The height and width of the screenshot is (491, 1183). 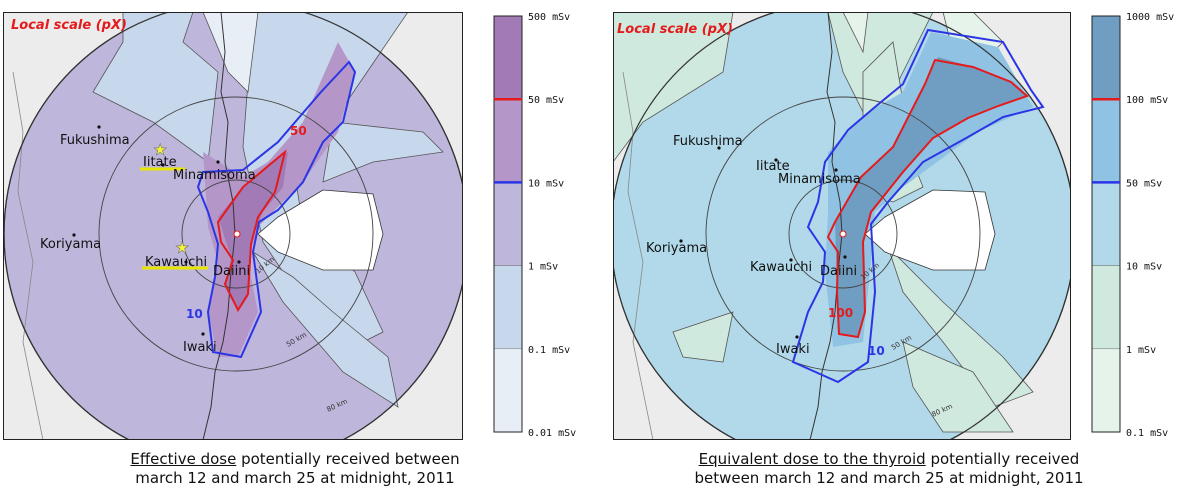 What do you see at coordinates (325, 329) in the screenshot?
I see `dose-zone-0p1-1-south` at bounding box center [325, 329].